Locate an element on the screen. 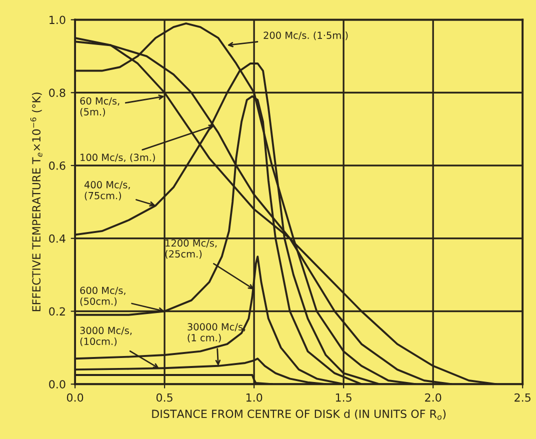 This screenshot has height=439, width=536. x-tick-label: 2.5 is located at coordinates (522, 397).